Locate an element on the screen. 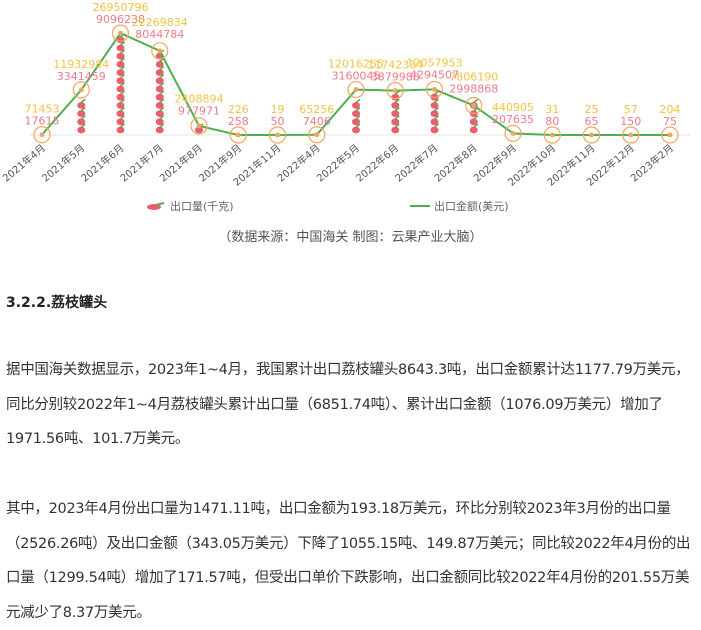 The height and width of the screenshot is (630, 701). x-tick-label: 2023年2月 is located at coordinates (652, 162).